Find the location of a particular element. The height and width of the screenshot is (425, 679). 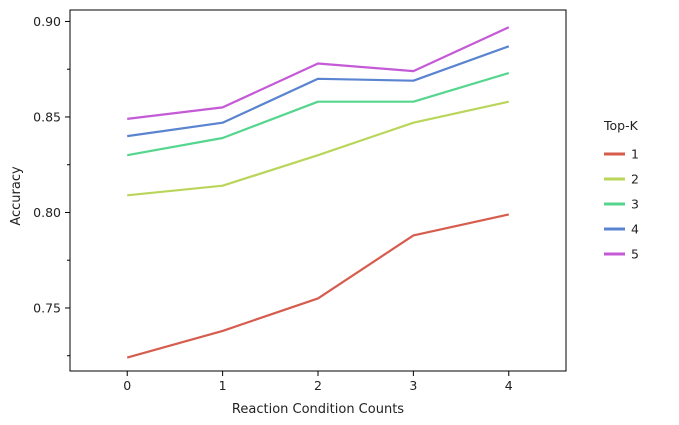

legend-title: Top-K is located at coordinates (621, 125).